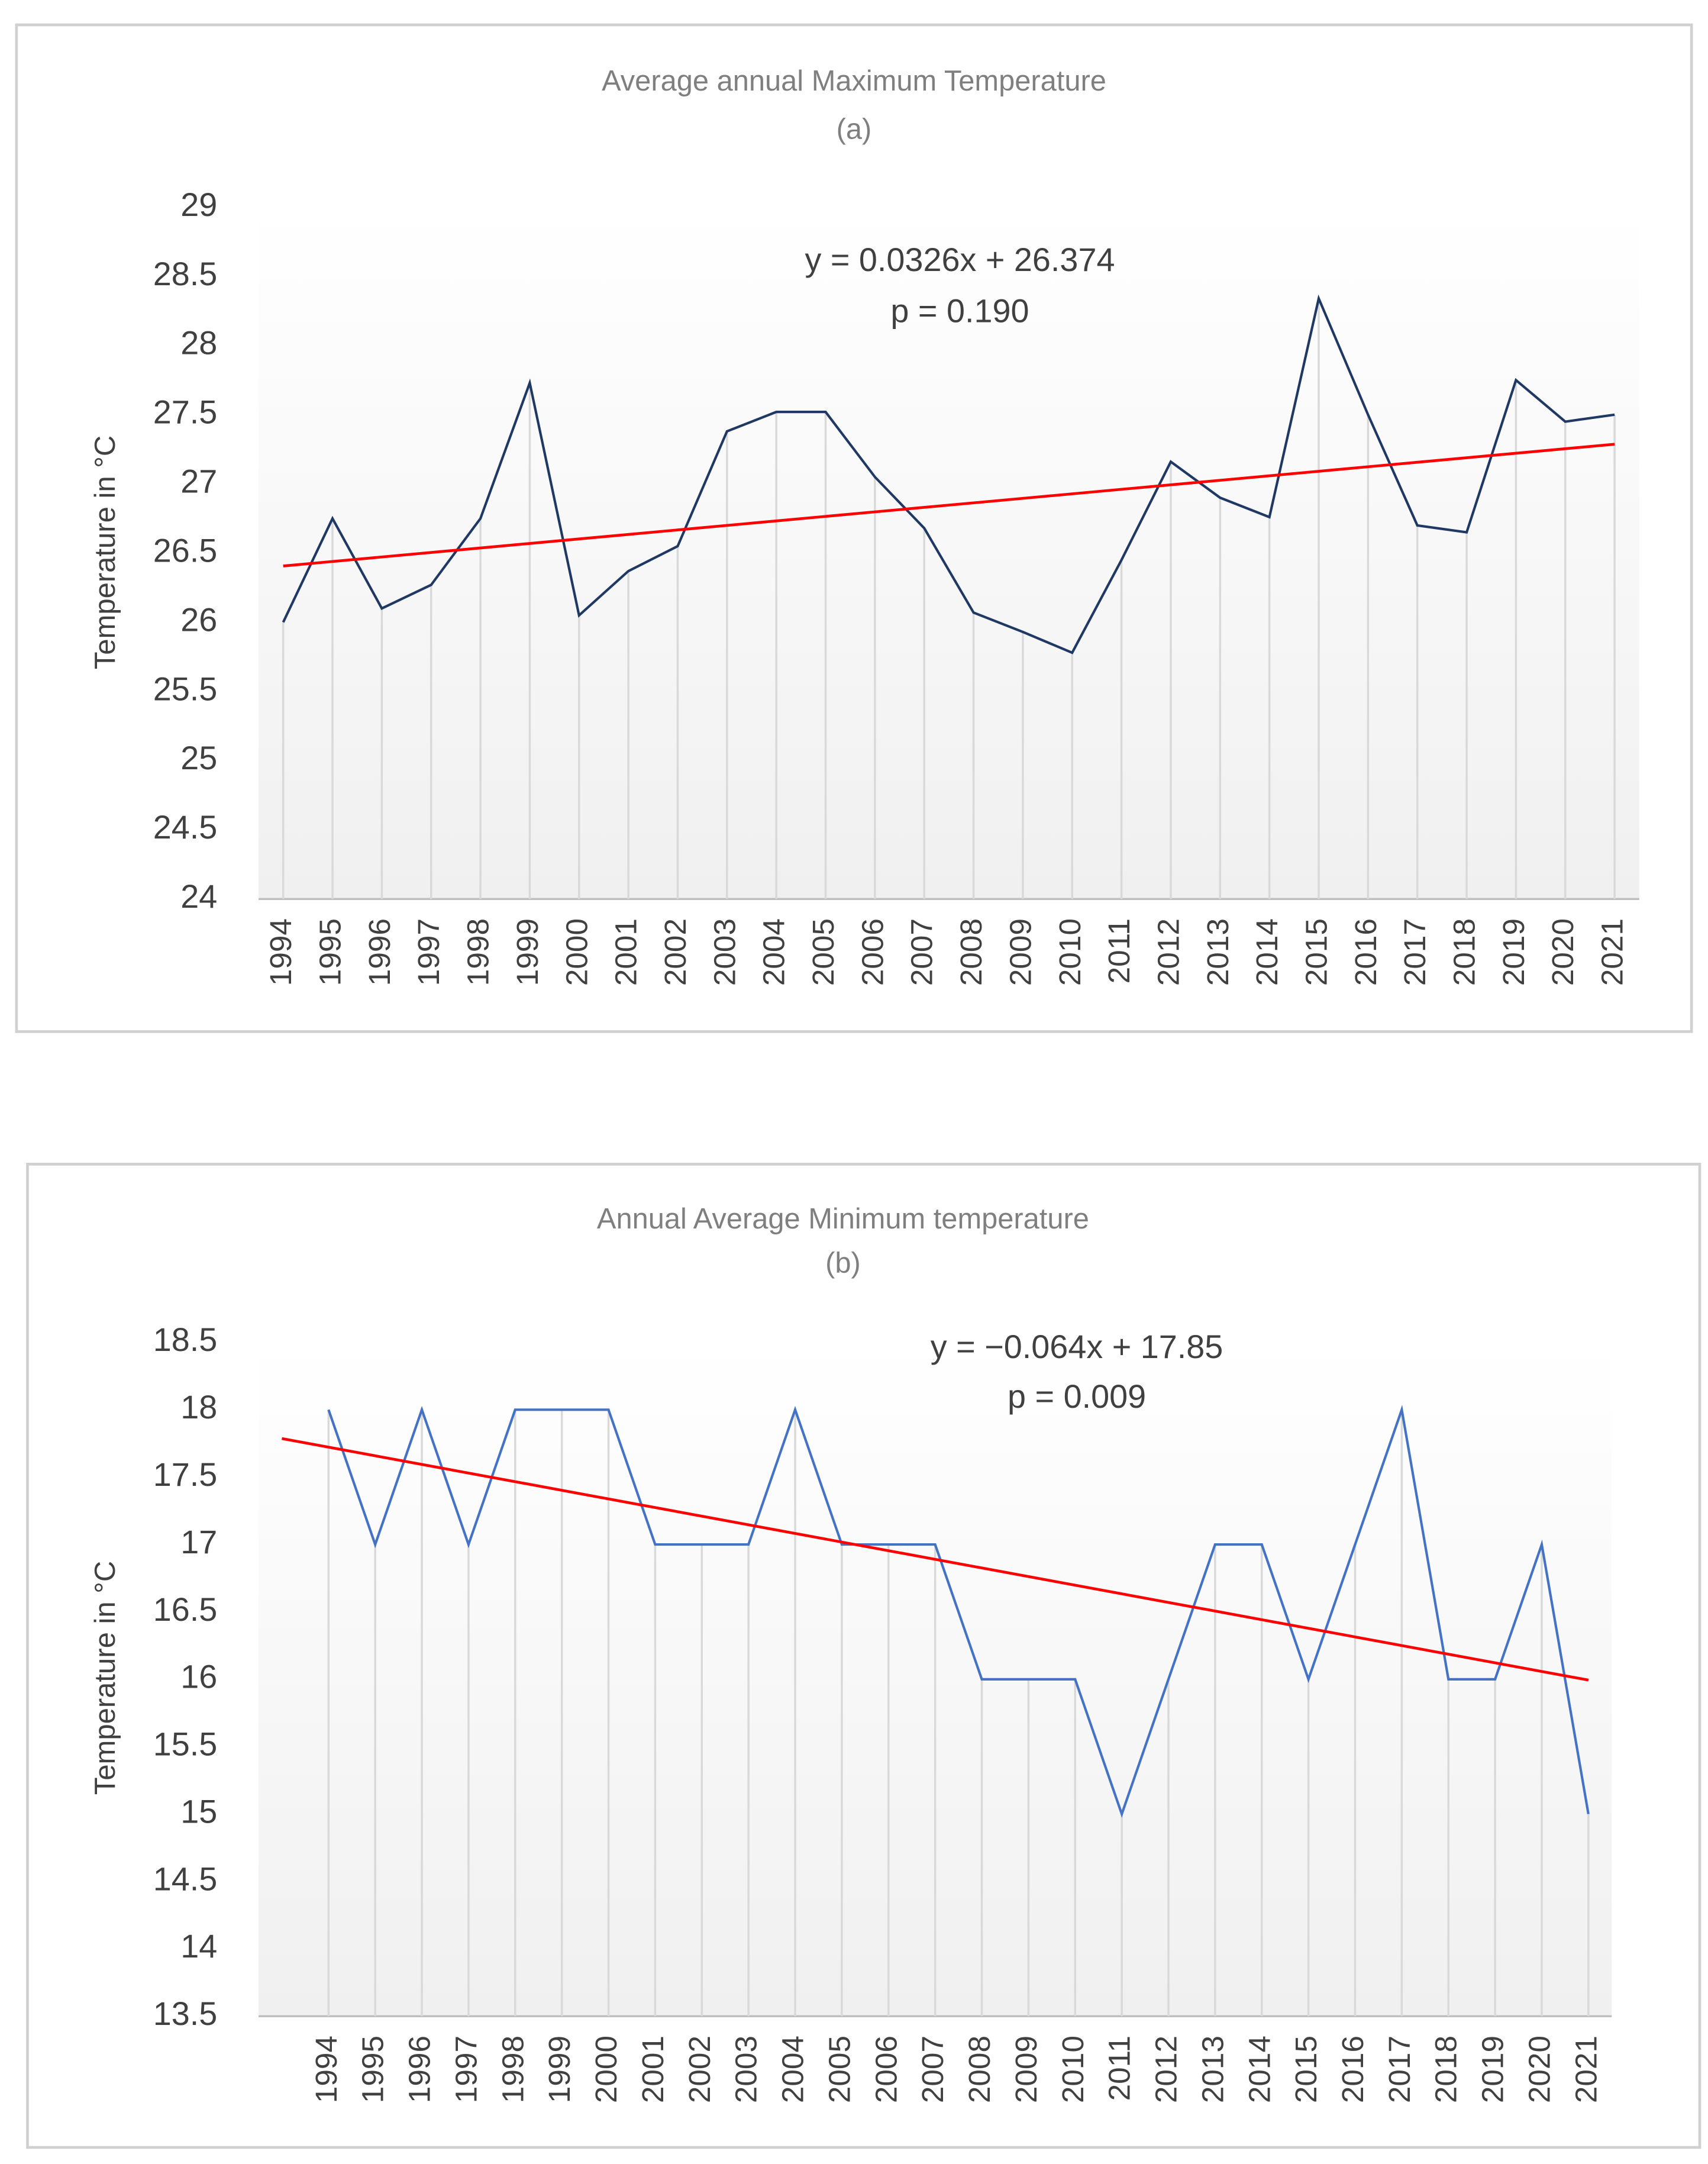 The image size is (1708, 2164). What do you see at coordinates (185, 2013) in the screenshot?
I see `y-tick-label: 13.5` at bounding box center [185, 2013].